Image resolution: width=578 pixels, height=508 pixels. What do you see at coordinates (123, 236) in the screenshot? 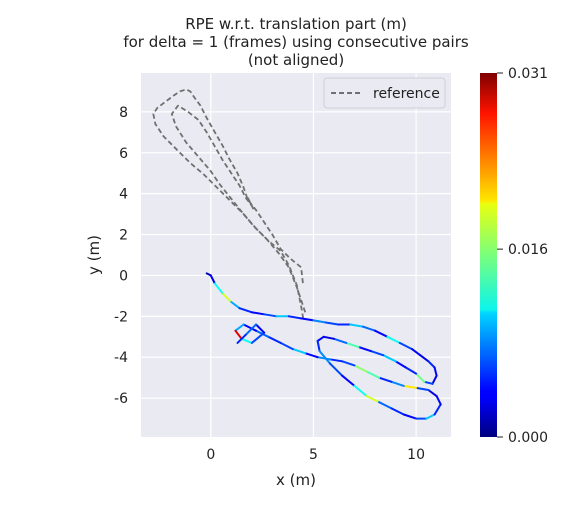
I see `y-tick-label: 2` at bounding box center [123, 236].